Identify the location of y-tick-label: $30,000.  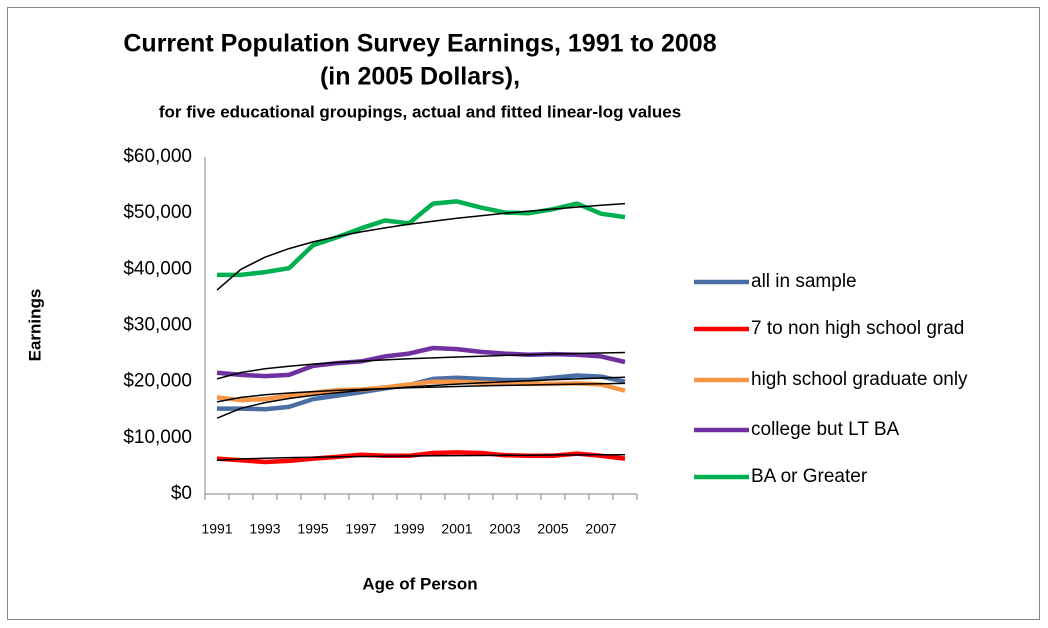
(157, 325).